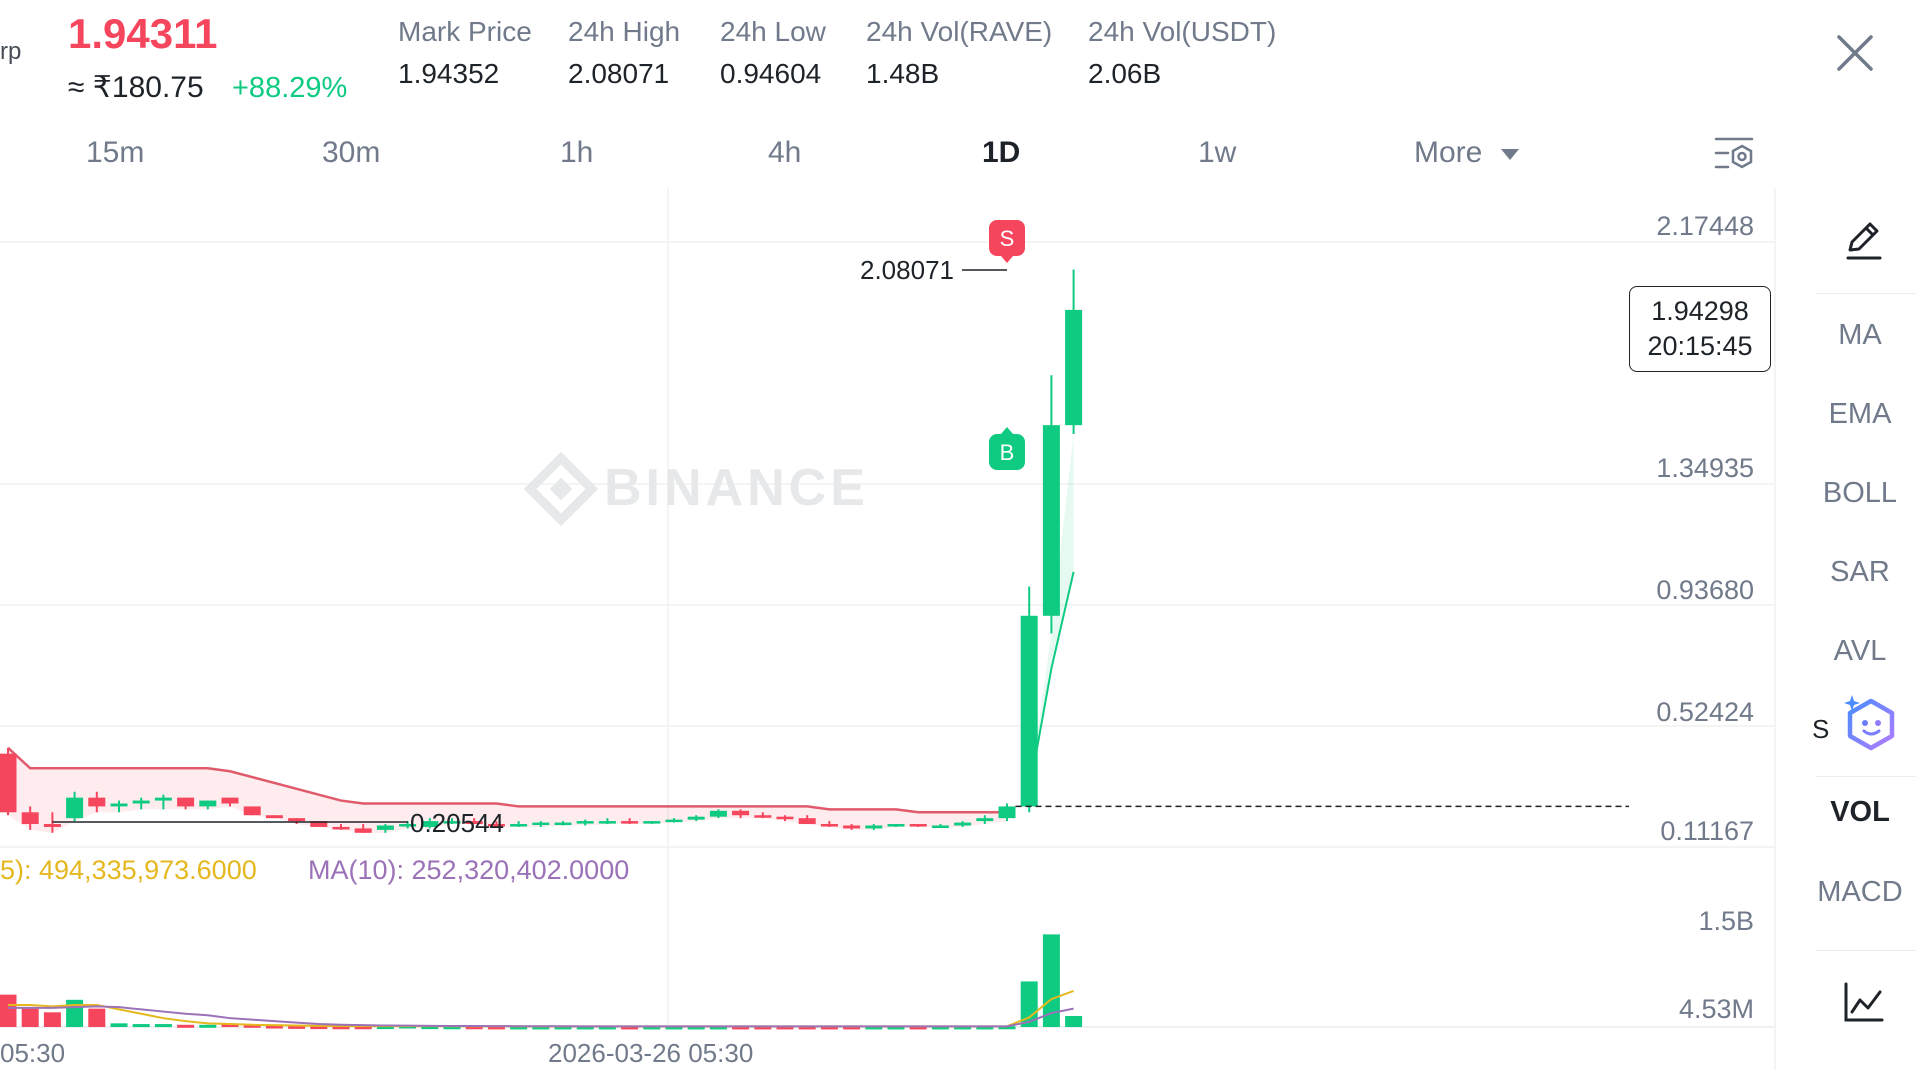 The width and height of the screenshot is (1924, 1080). I want to click on tab-4h: 4h, so click(785, 152).